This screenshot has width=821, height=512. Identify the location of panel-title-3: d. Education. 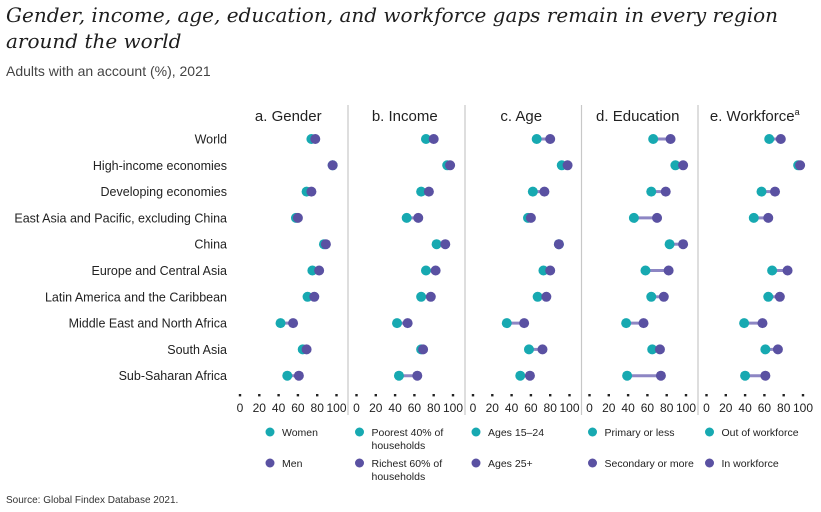
(637, 116).